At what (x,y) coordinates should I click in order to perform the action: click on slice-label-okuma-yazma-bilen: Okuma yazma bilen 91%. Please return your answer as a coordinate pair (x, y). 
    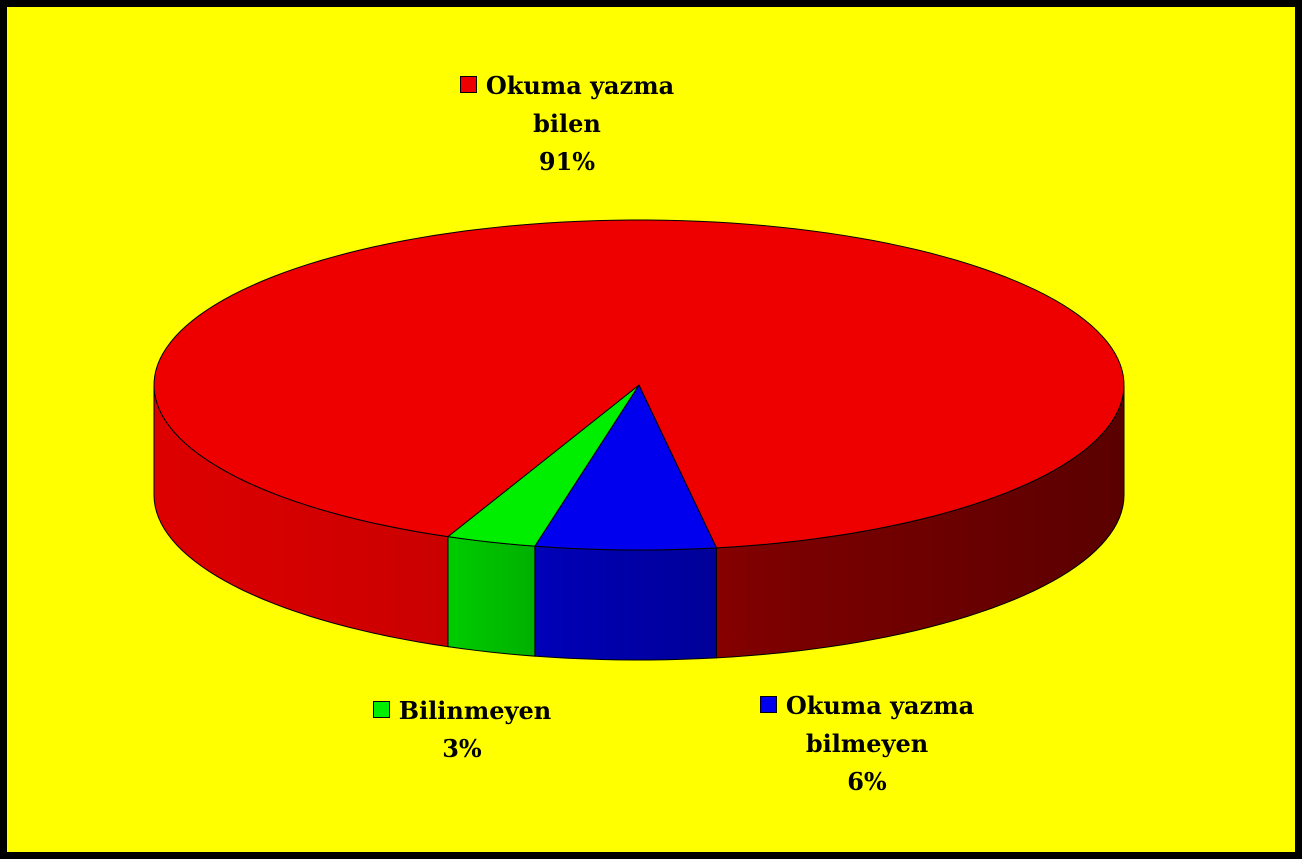
    Looking at the image, I should click on (567, 124).